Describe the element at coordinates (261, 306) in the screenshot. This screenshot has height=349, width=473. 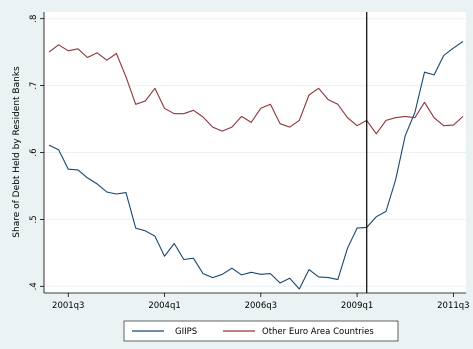
I see `x-tick-label: 2006q3` at that location.